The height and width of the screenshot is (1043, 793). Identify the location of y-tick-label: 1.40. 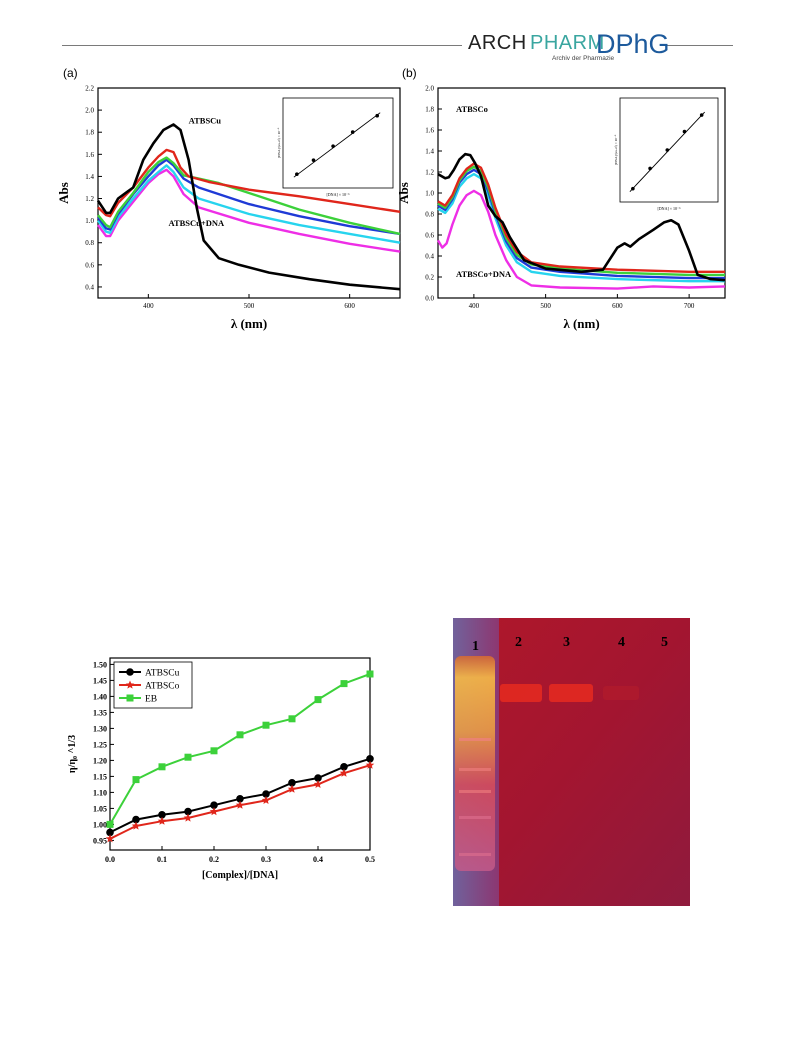
(100, 696).